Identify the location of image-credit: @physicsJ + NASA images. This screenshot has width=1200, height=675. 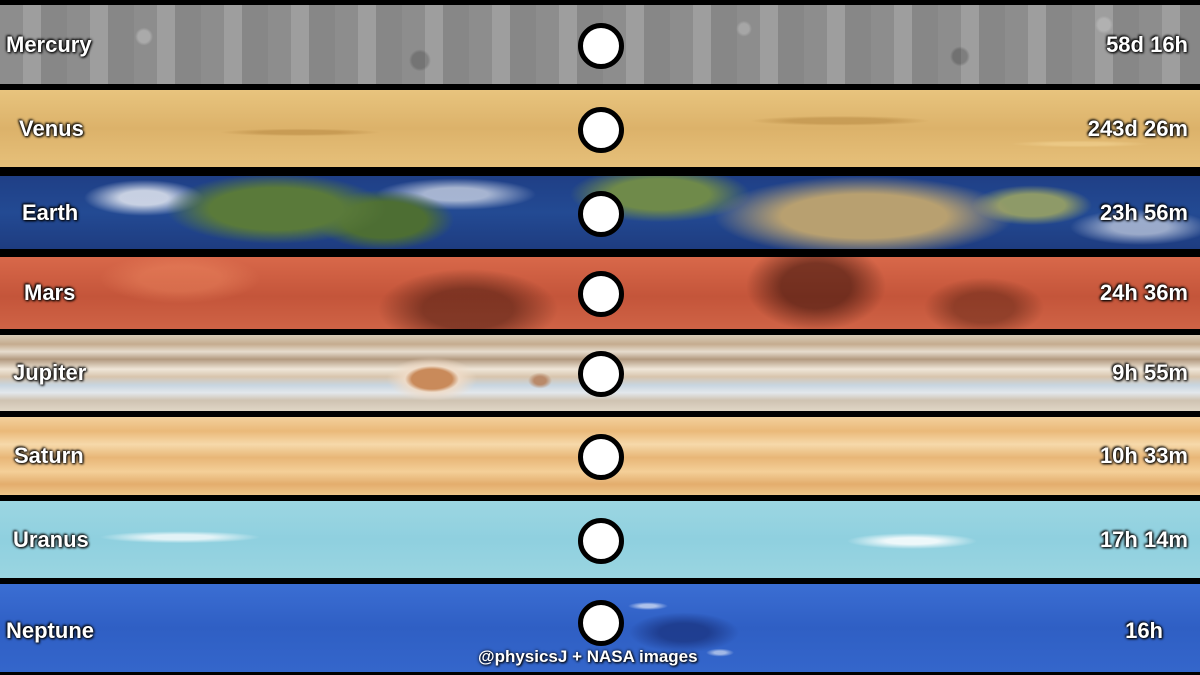
(588, 656).